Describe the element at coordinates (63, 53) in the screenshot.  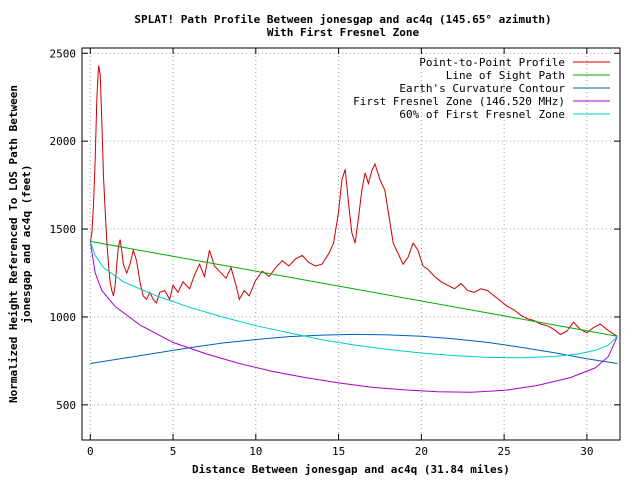
I see `y-tick-label: 2500` at that location.